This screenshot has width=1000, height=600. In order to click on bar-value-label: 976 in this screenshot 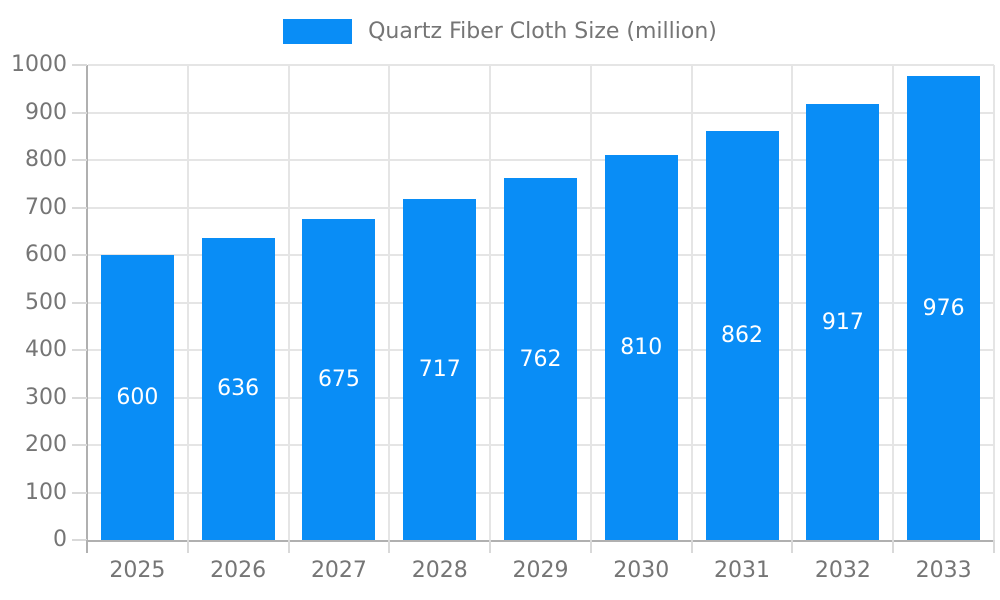, I will do `click(943, 308)`.